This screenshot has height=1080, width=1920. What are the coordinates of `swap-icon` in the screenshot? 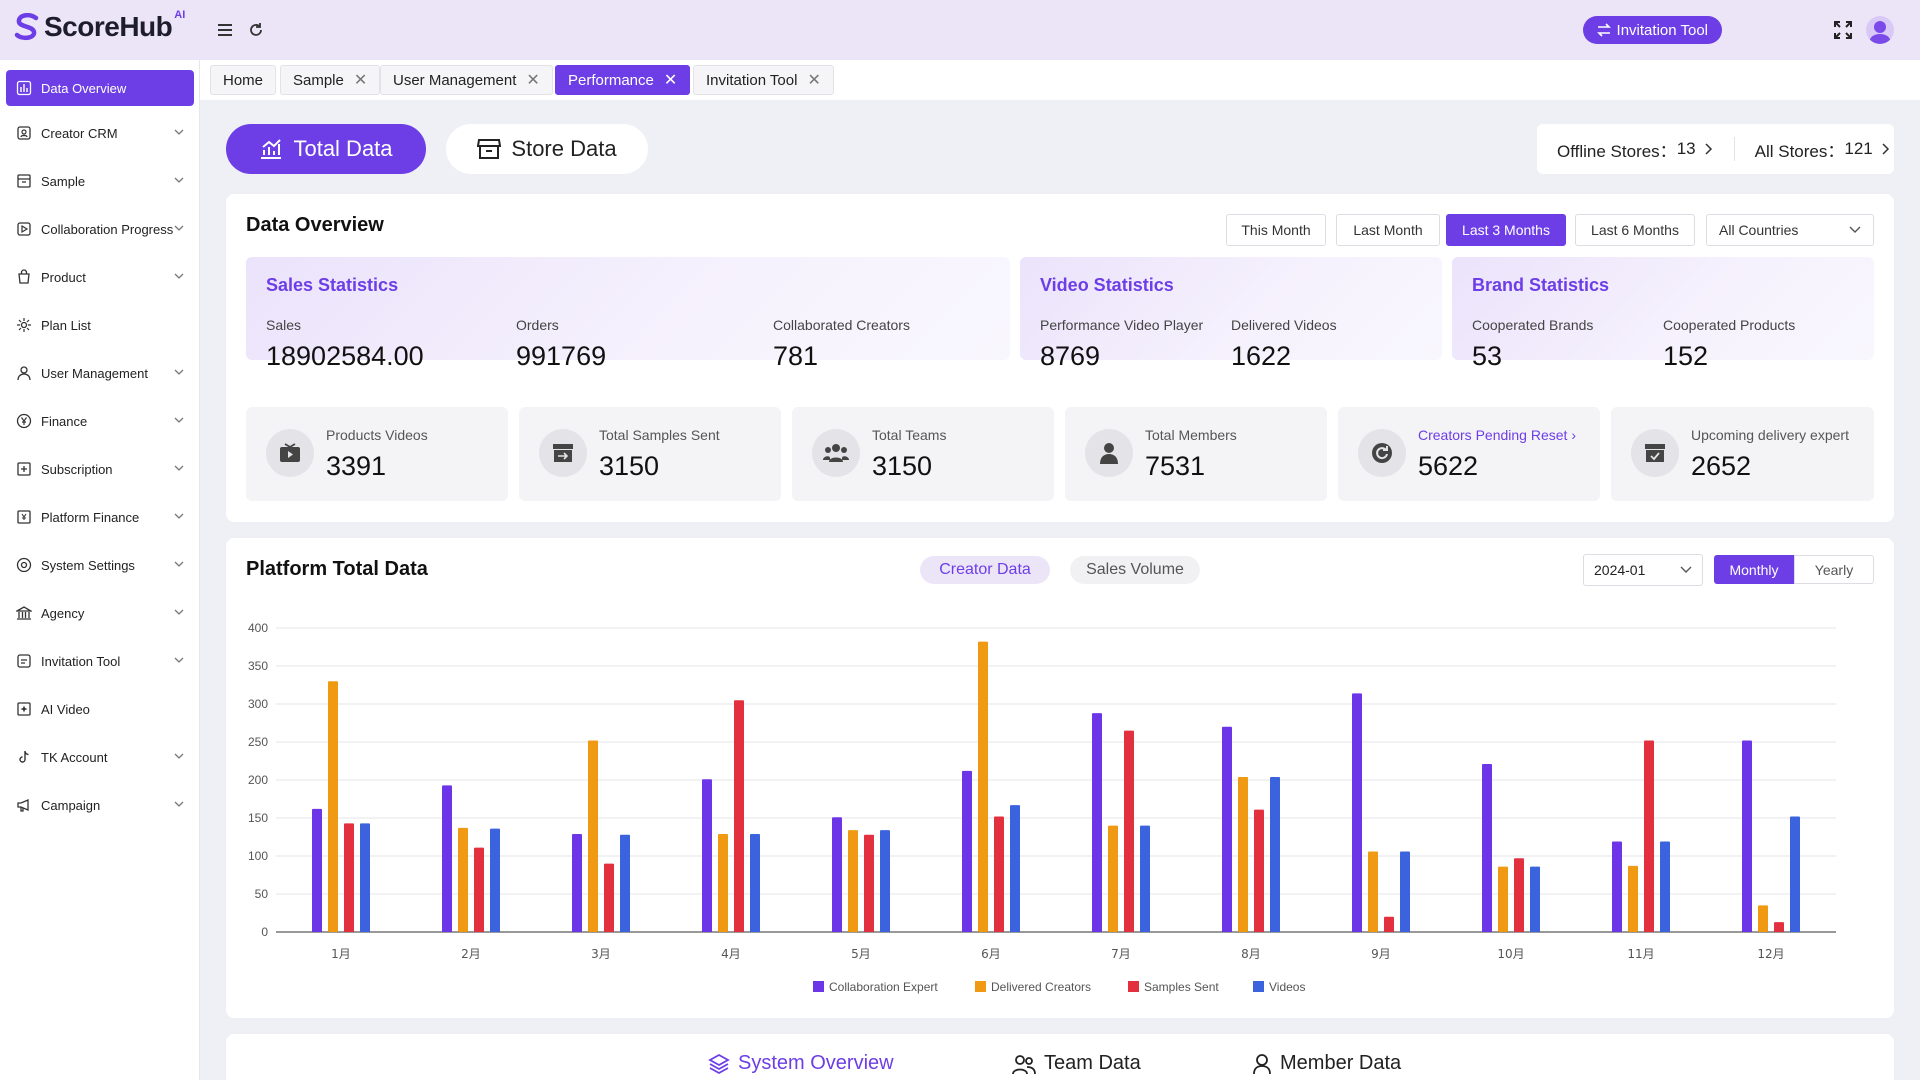 It's located at (1603, 30).